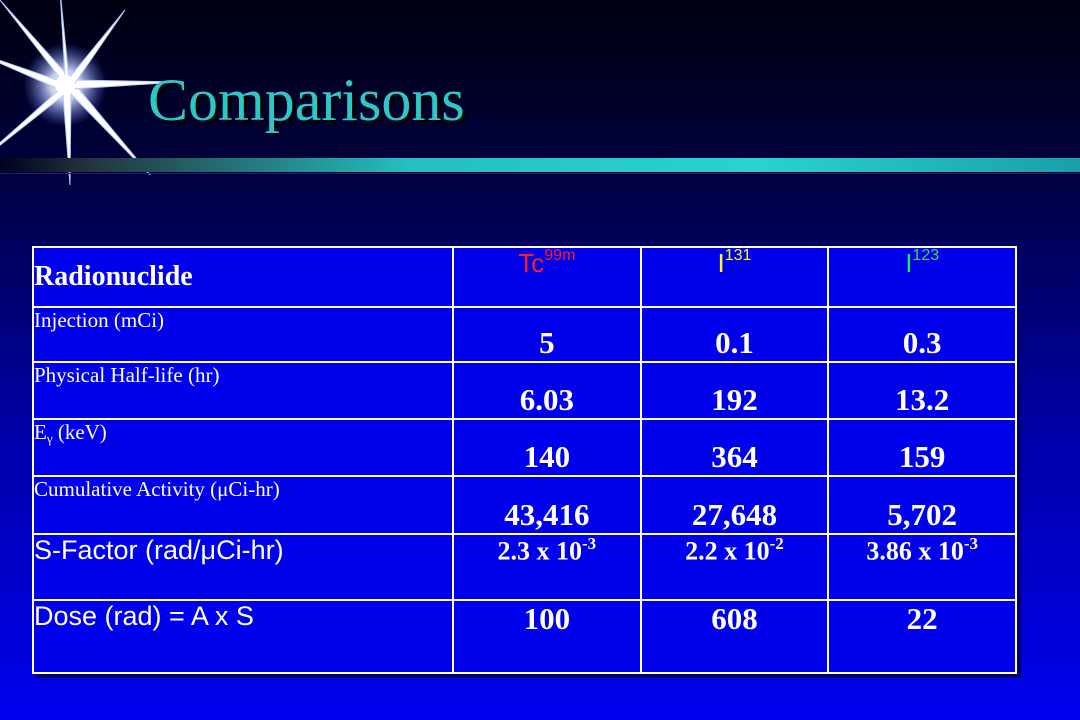 The image size is (1080, 720). I want to click on cell-value: 140, so click(547, 447).